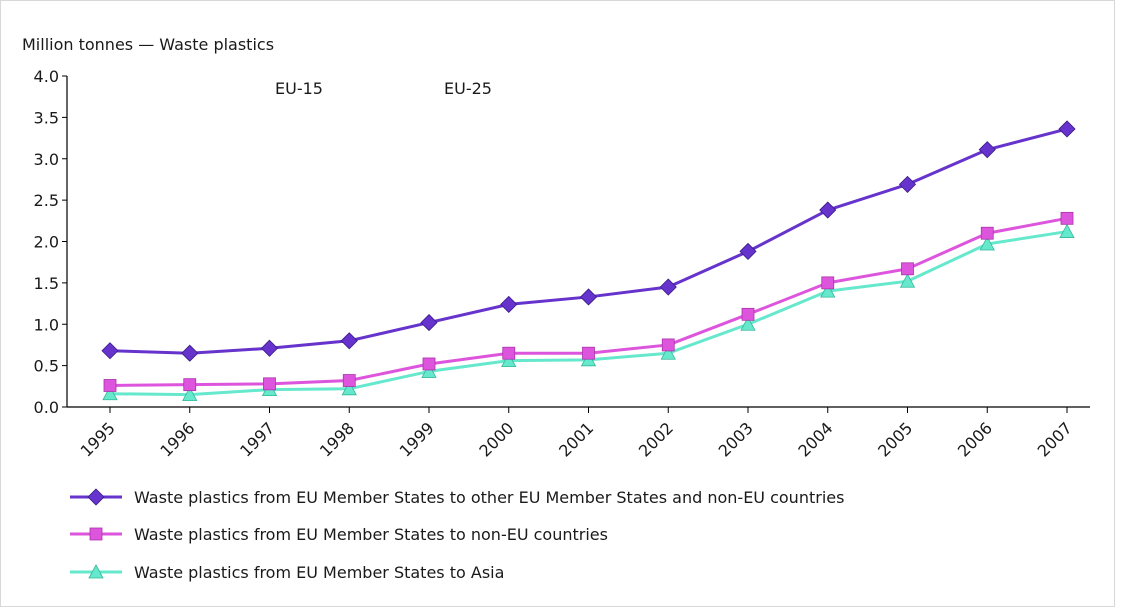  Describe the element at coordinates (468, 88) in the screenshot. I see `period-label-eu25: EU-25` at that location.